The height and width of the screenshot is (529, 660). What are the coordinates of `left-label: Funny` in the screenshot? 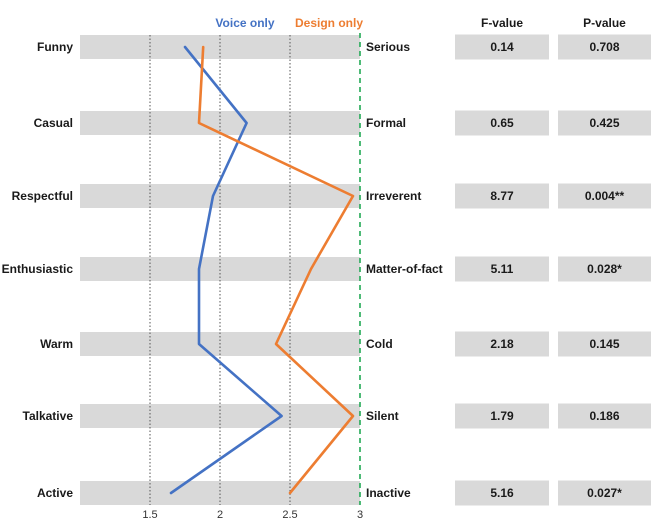 It's located at (55, 47).